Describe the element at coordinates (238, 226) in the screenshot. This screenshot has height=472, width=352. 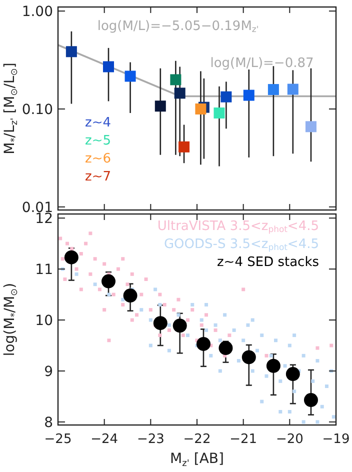
I see `text: UltraVISTA 3.5<z$_{phot}$<4.5` at that location.